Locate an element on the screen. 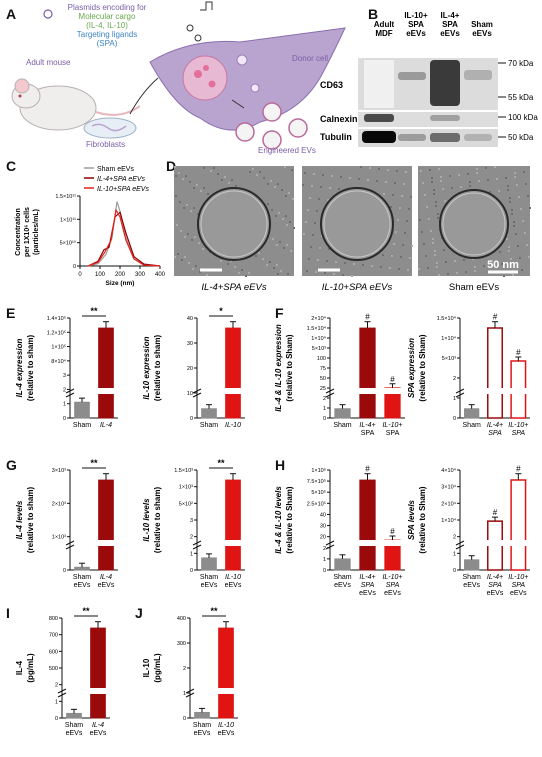 The image size is (542, 757). kda-label: 70 kDa is located at coordinates (521, 63).